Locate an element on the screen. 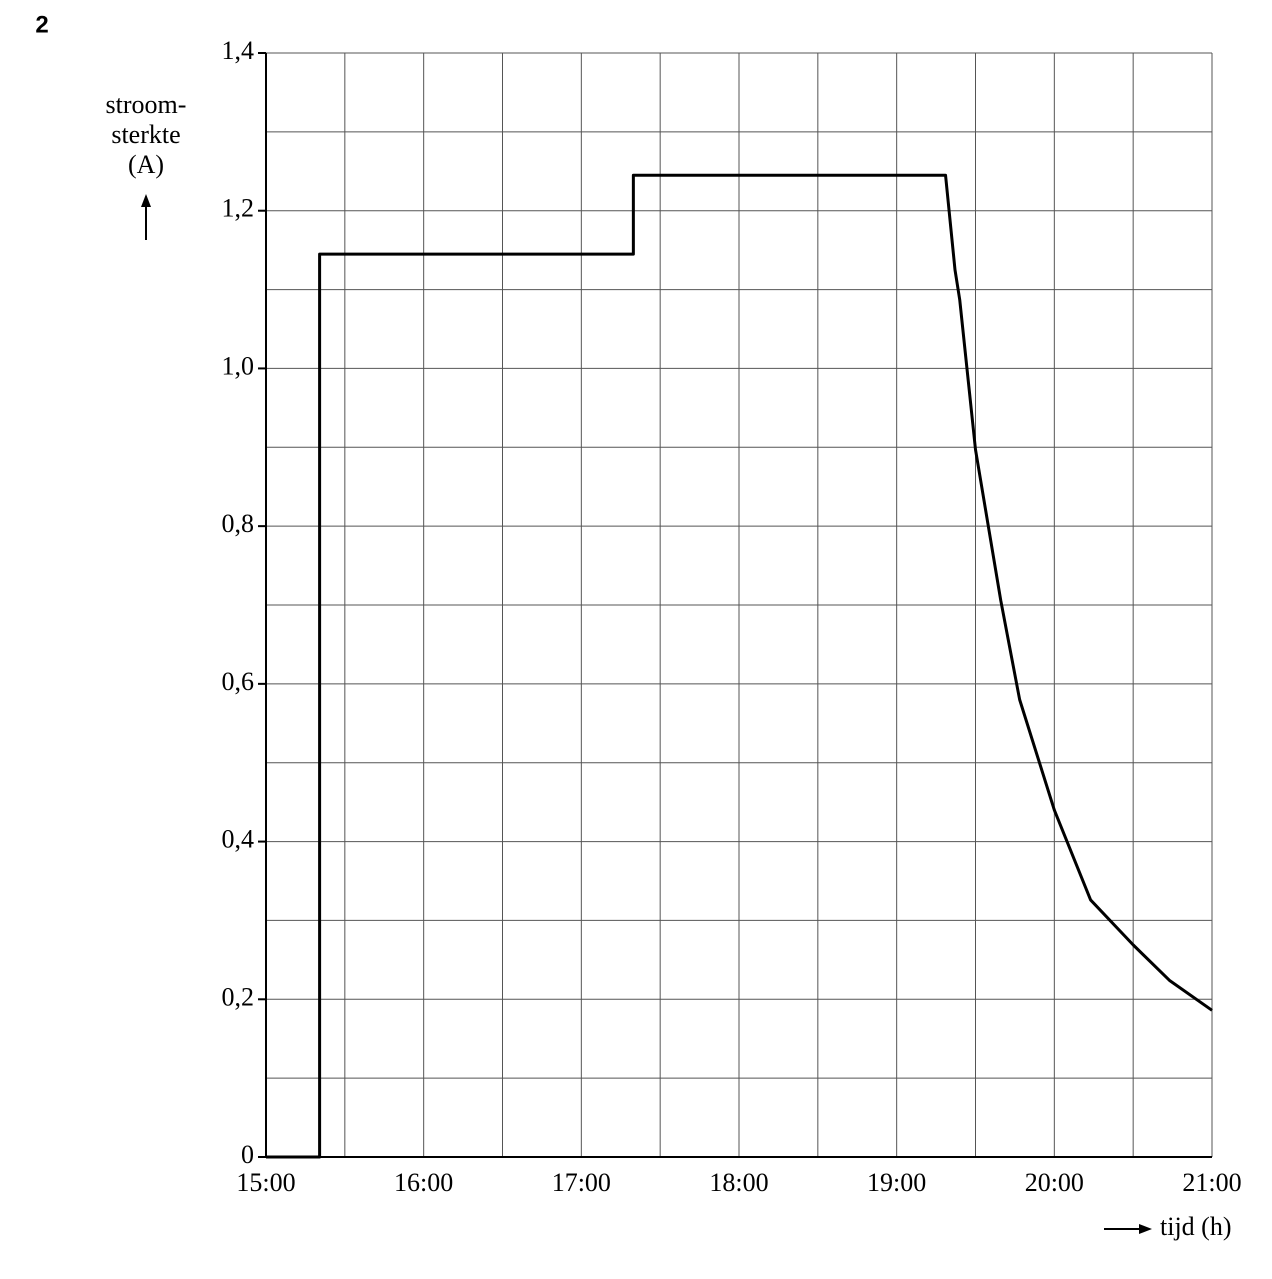 The height and width of the screenshot is (1279, 1272). page-number: 2 is located at coordinates (41, 24).